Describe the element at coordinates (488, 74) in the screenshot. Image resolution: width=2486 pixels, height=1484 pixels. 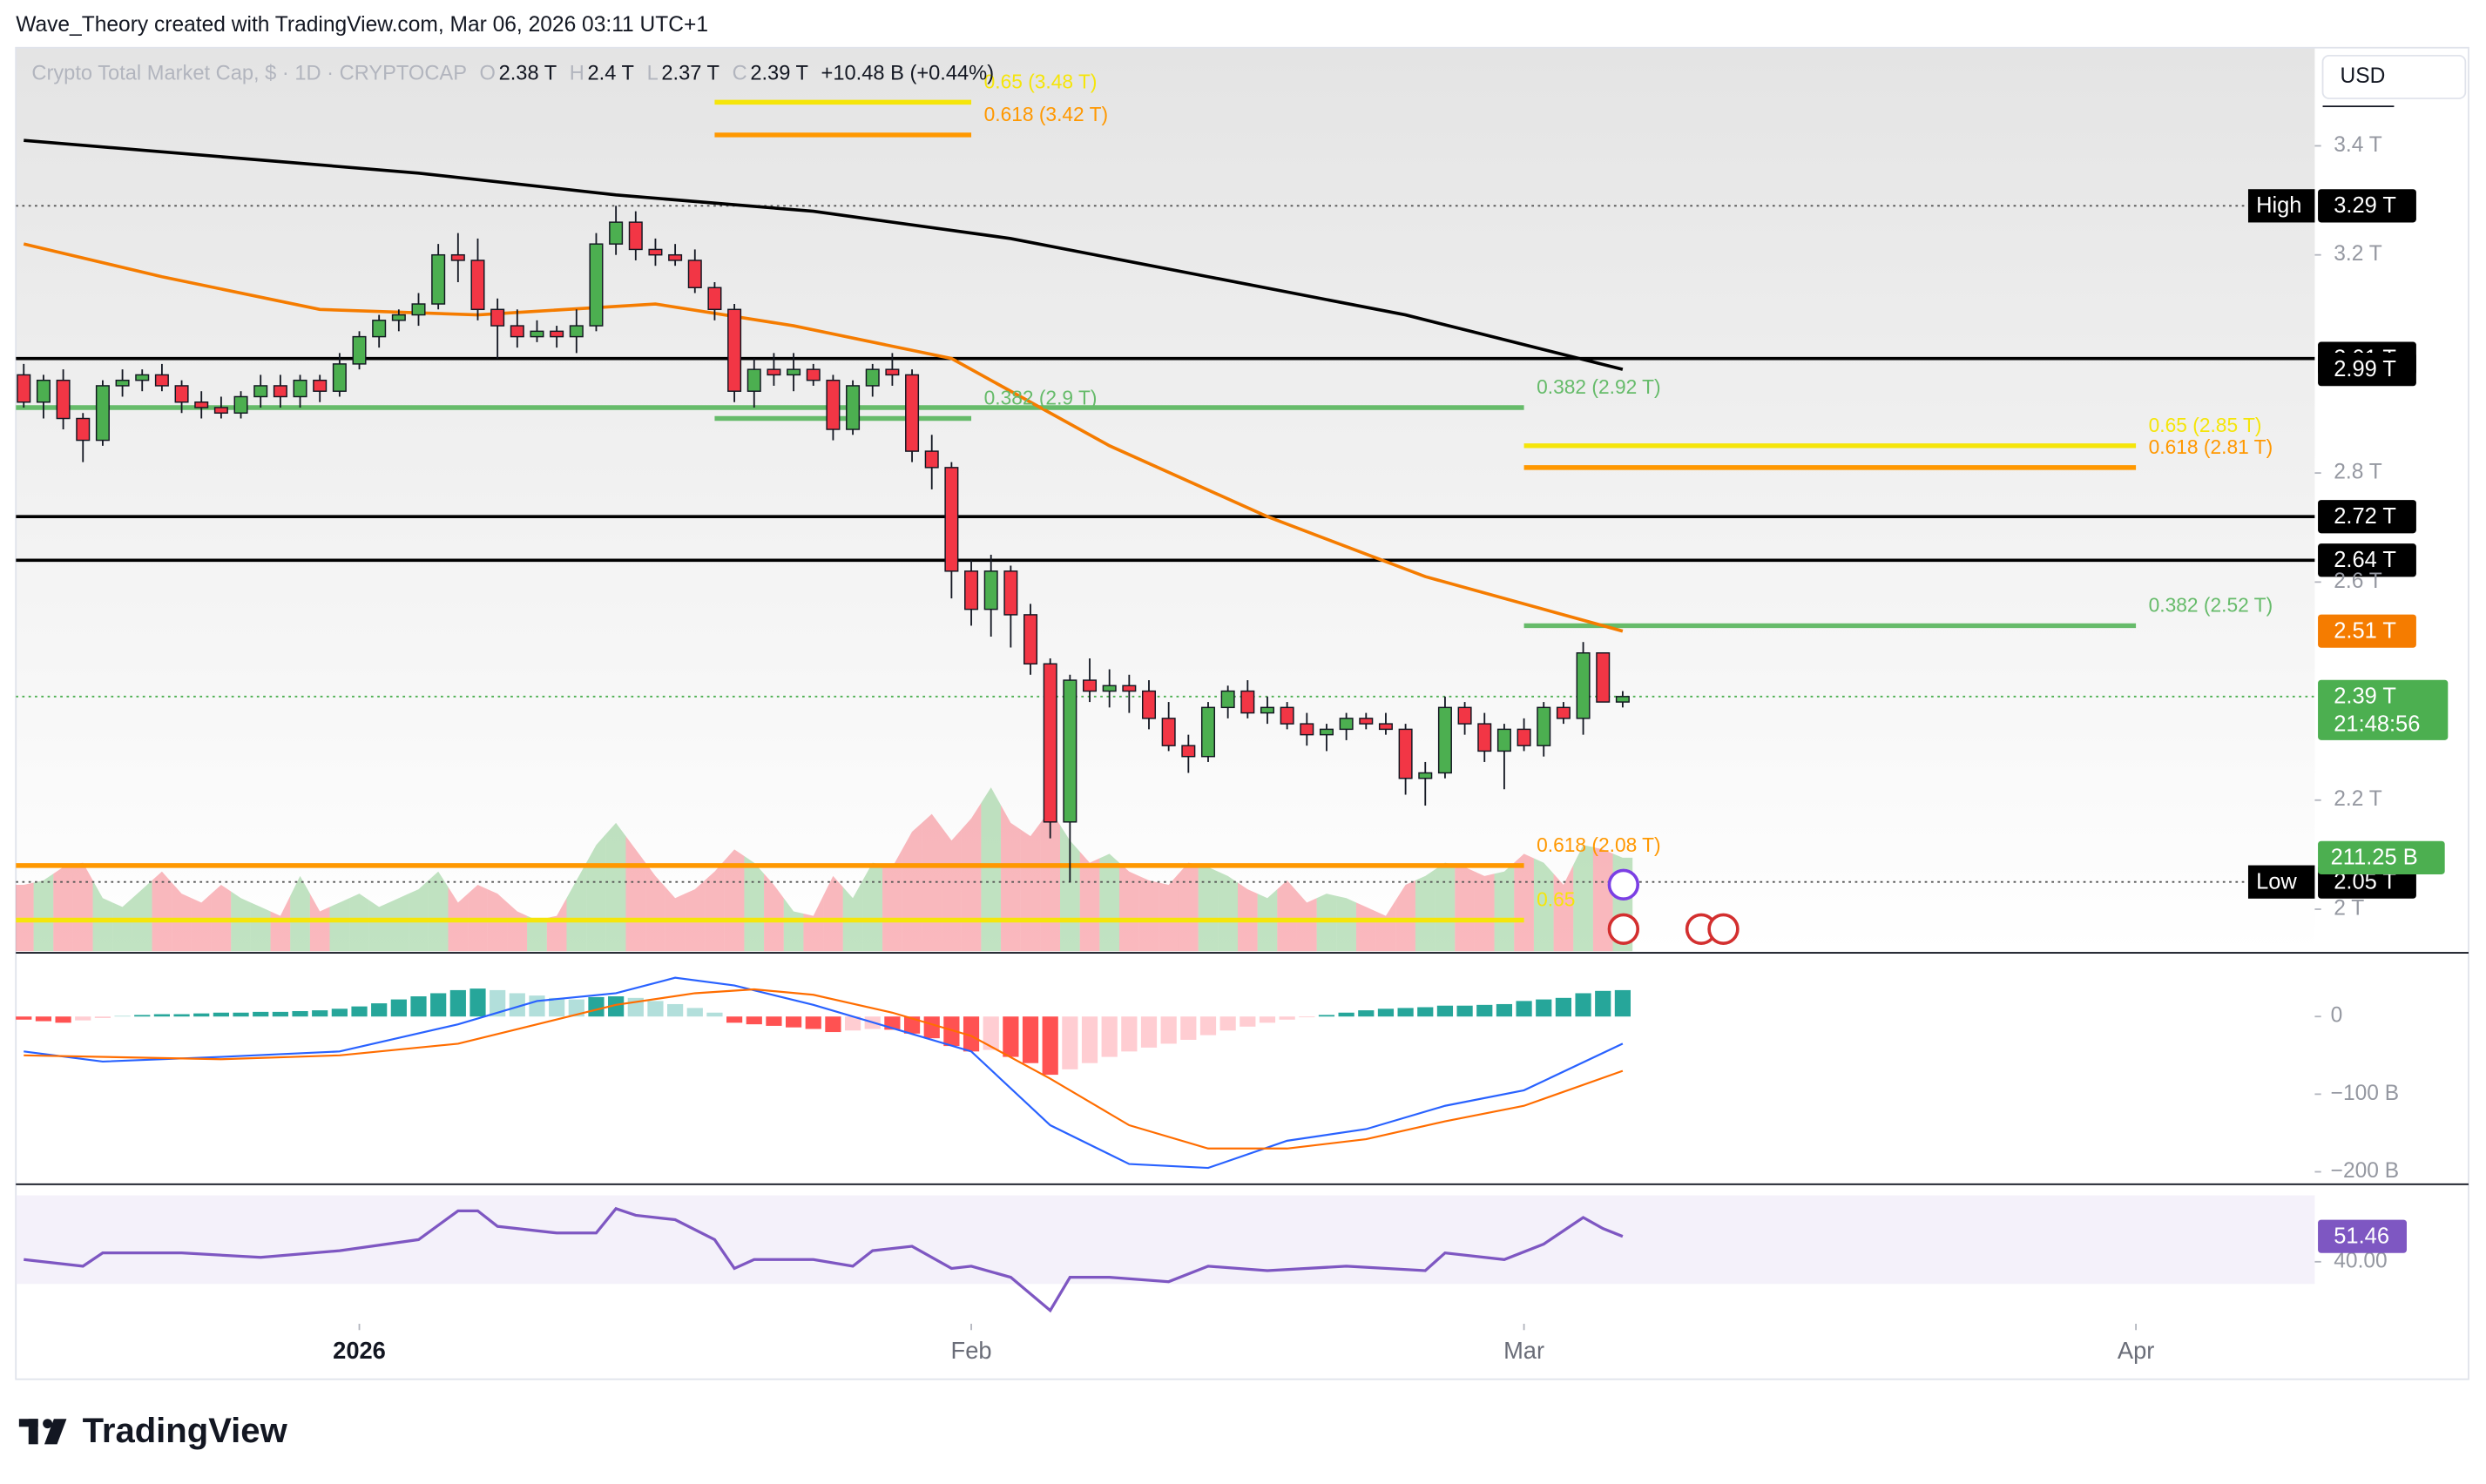
I see `legend-key: O` at that location.